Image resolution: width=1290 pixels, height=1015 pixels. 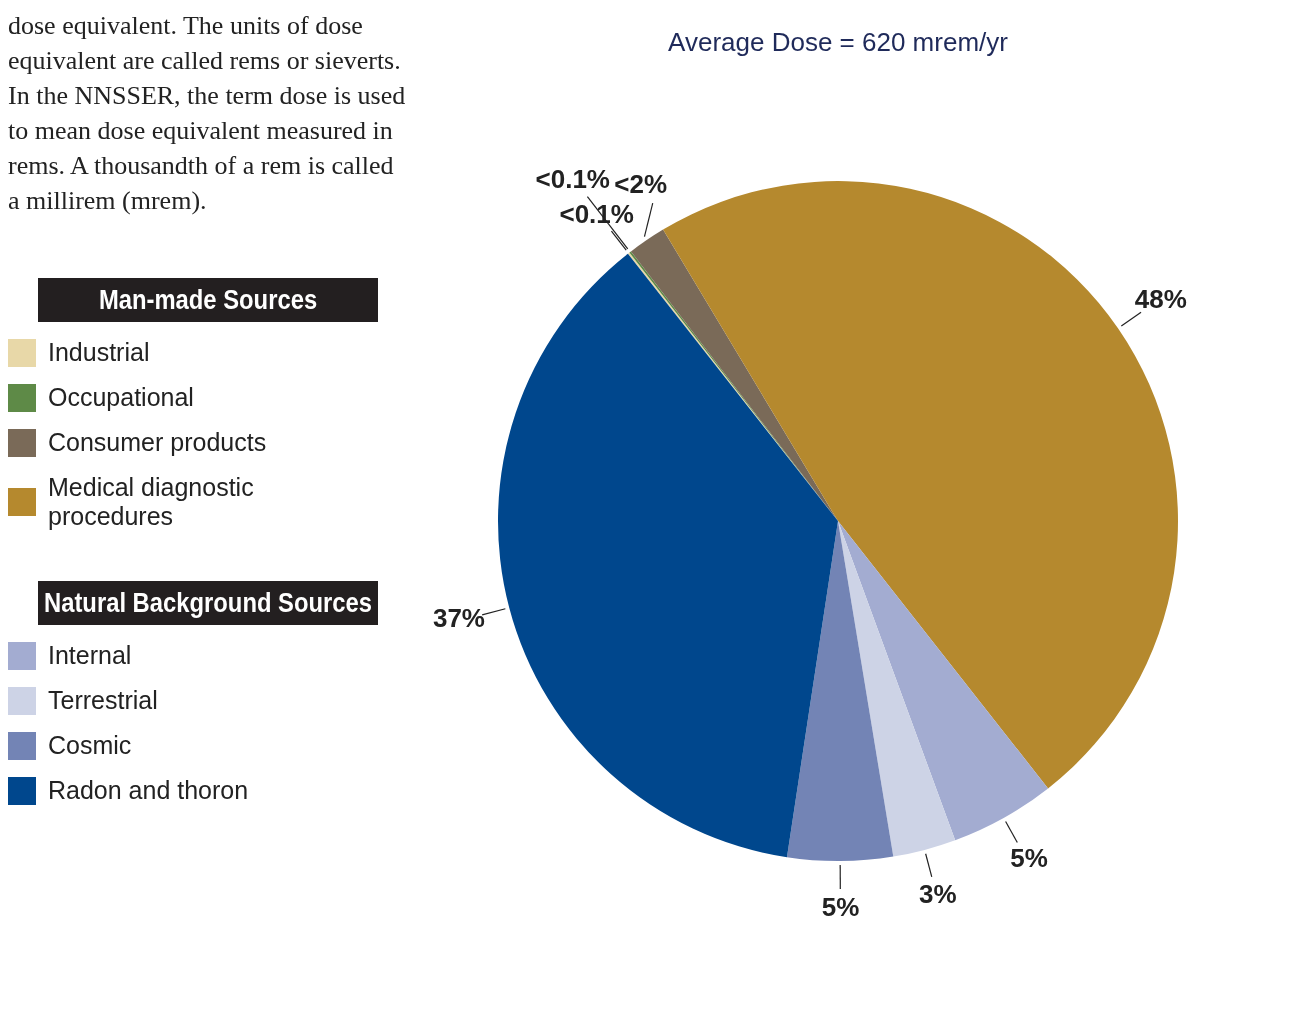 What do you see at coordinates (1160, 299) in the screenshot?
I see `data-label: 48%` at bounding box center [1160, 299].